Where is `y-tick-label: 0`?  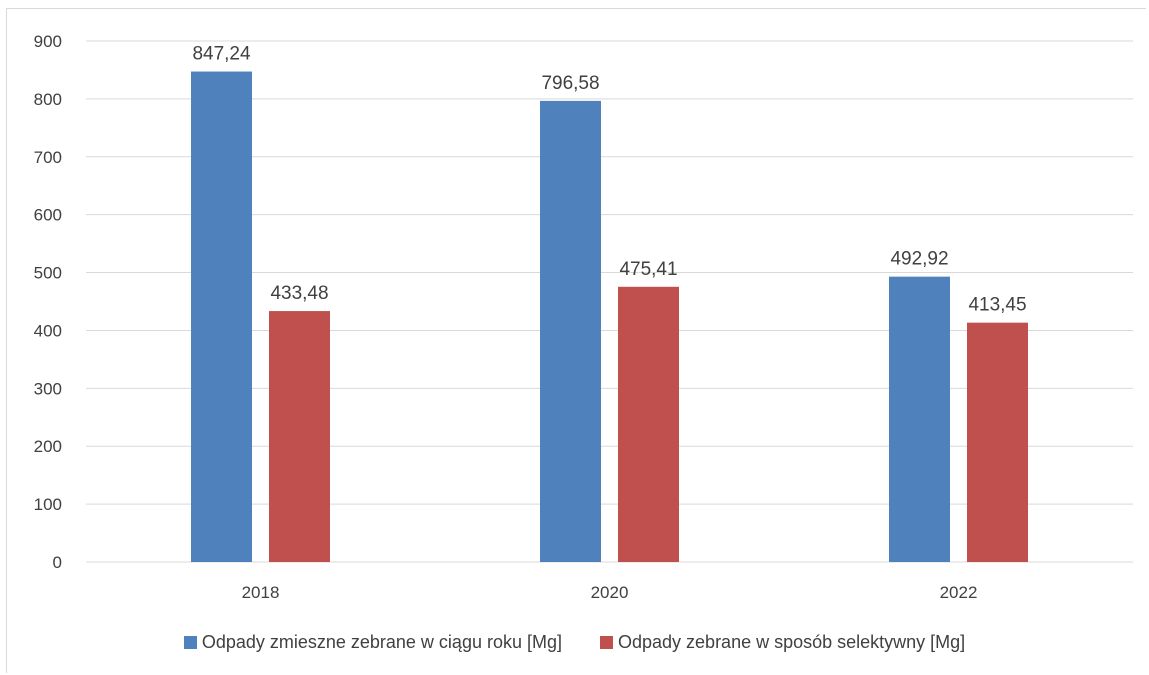
y-tick-label: 0 is located at coordinates (57, 562).